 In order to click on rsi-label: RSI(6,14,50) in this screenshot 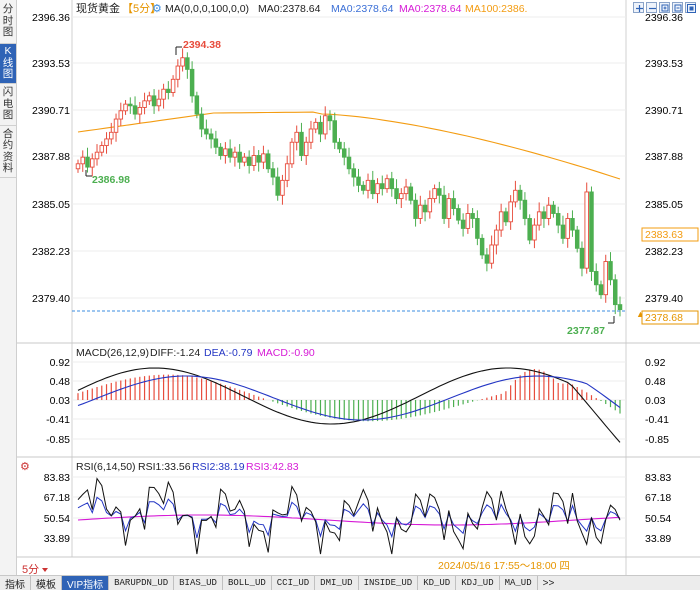, I will do `click(106, 467)`.